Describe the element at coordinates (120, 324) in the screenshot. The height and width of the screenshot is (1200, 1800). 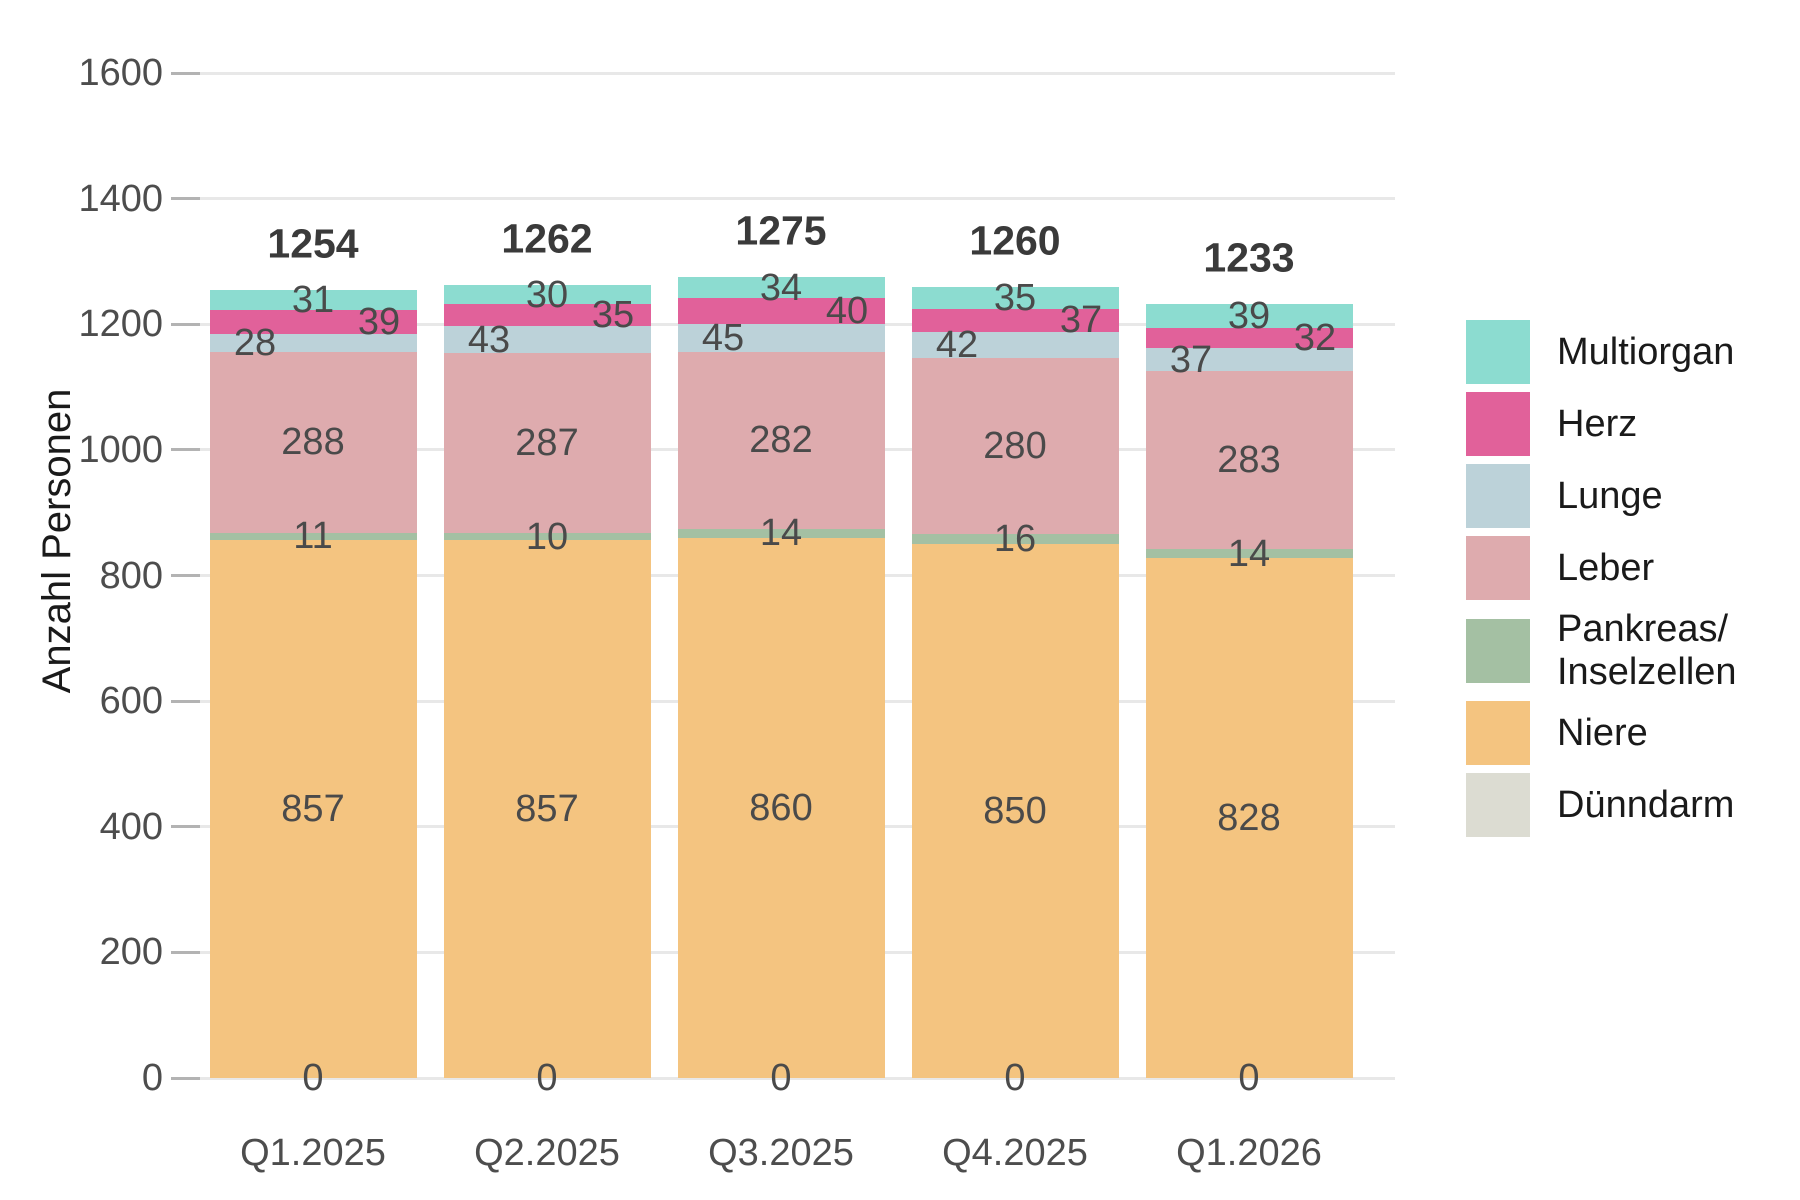
I see `y-tick-label: 1200` at that location.